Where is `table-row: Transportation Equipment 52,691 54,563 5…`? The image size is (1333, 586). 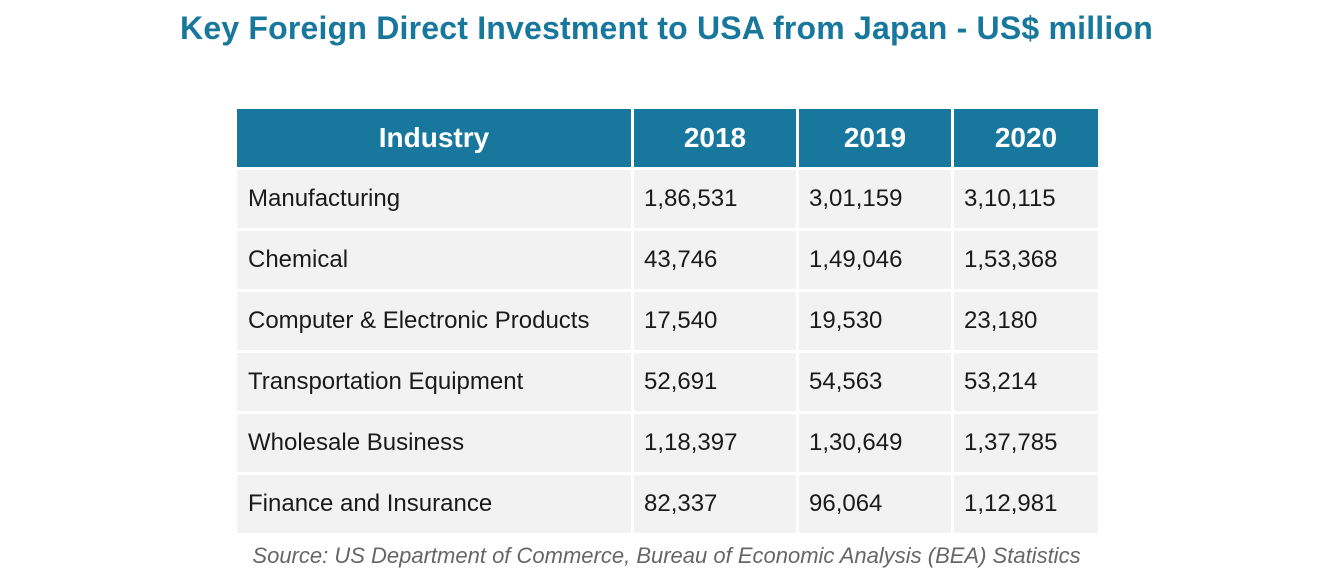 table-row: Transportation Equipment 52,691 54,563 5… is located at coordinates (667, 382).